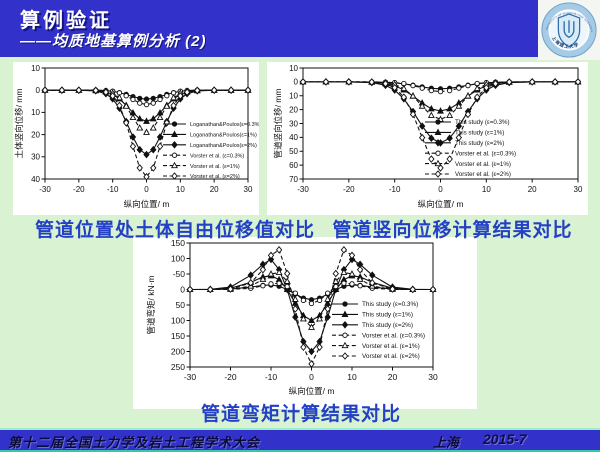 The image size is (600, 452). What do you see at coordinates (293, 165) in the screenshot?
I see `svg-text: 60` at bounding box center [293, 165].